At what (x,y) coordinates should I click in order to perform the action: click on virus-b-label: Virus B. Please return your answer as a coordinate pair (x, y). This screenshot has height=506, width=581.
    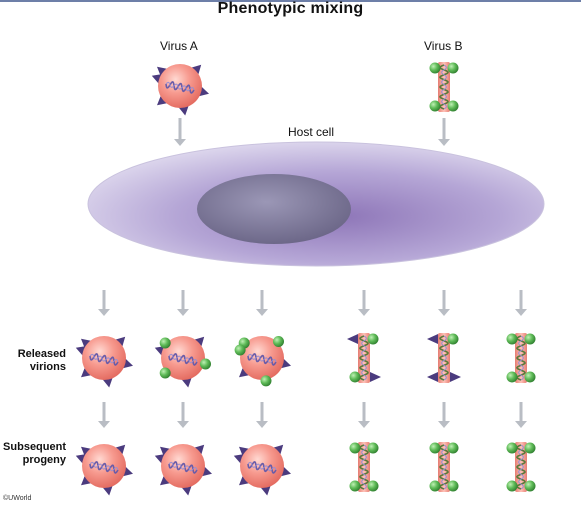
    Looking at the image, I should click on (443, 46).